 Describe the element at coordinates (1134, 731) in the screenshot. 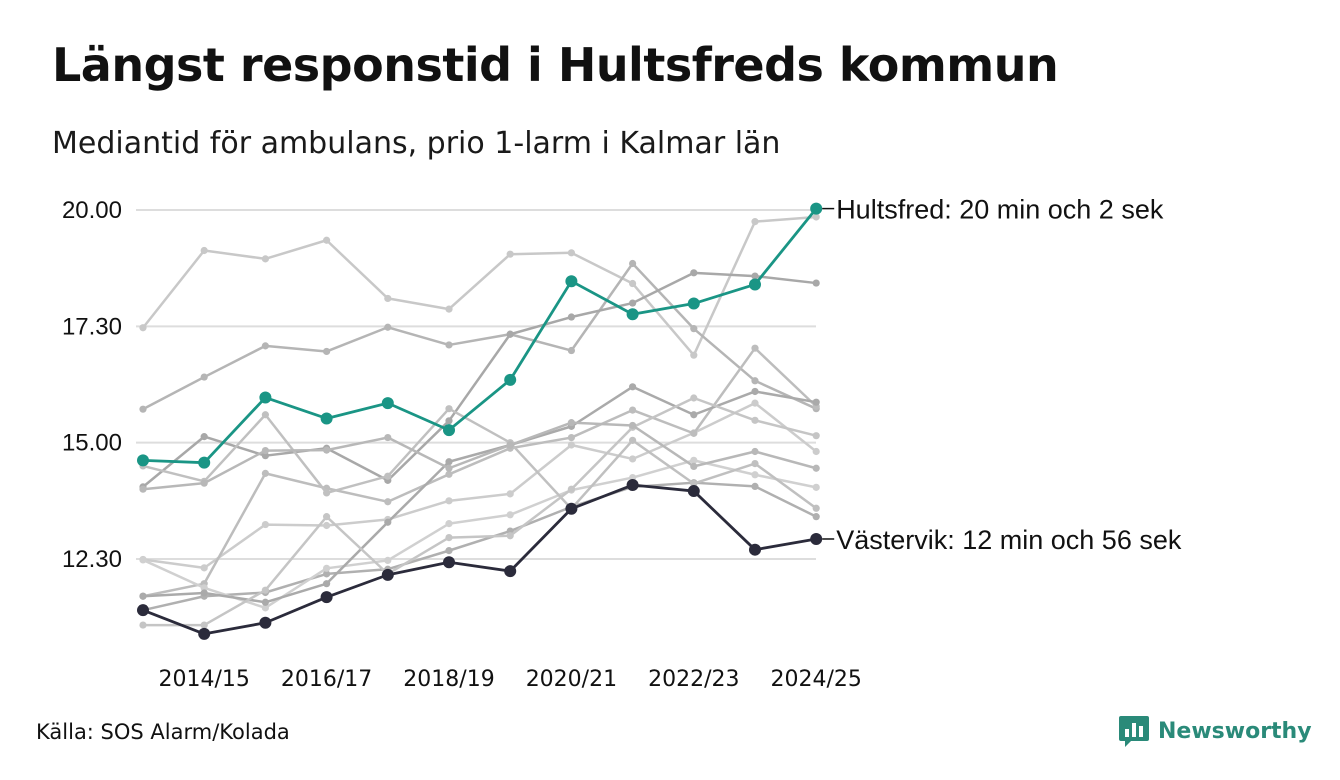

I see `newsworthy-logo-icon` at that location.